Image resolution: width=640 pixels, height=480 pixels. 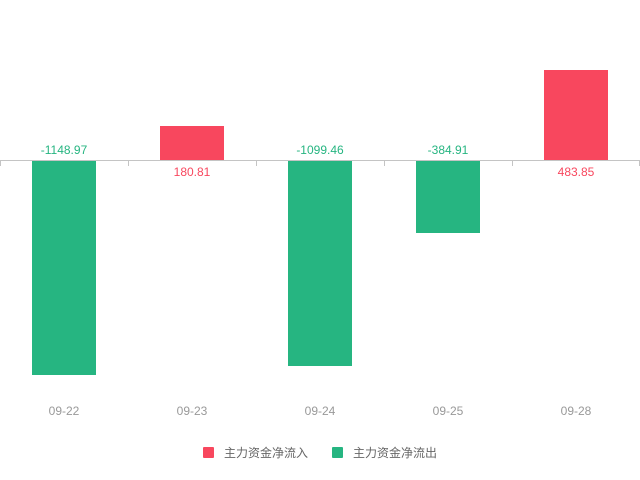 What do you see at coordinates (64, 150) in the screenshot?
I see `value-label-09-22: -1148.97` at bounding box center [64, 150].